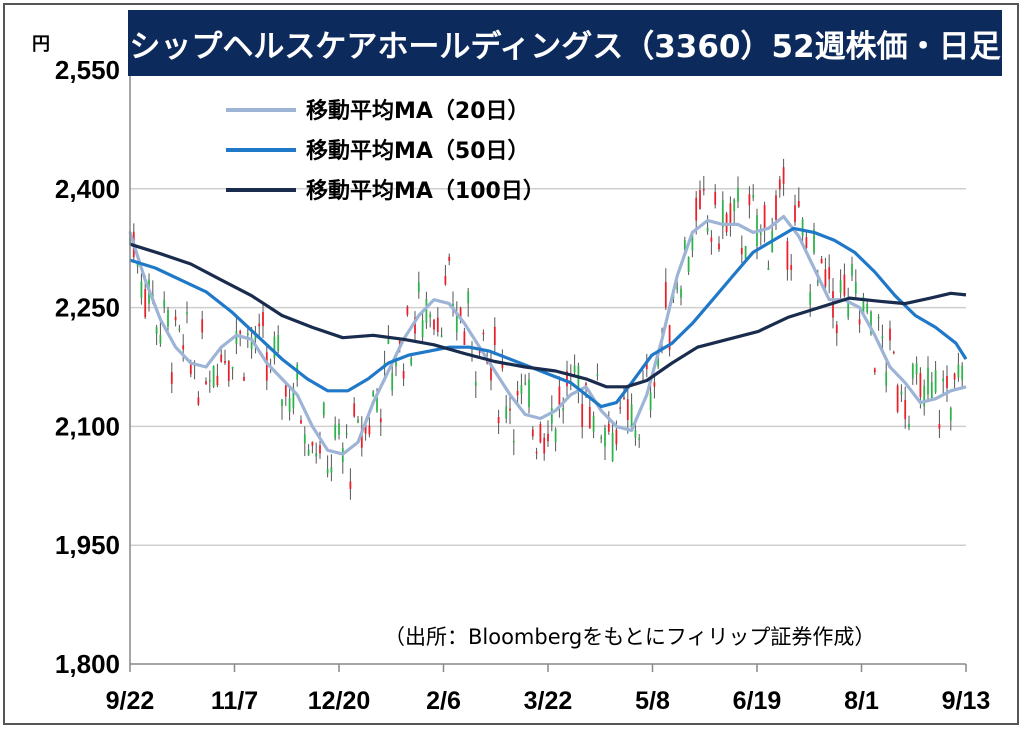 Image resolution: width=1024 pixels, height=729 pixels. Describe the element at coordinates (339, 701) in the screenshot. I see `x-tick-label: 12/20` at that location.